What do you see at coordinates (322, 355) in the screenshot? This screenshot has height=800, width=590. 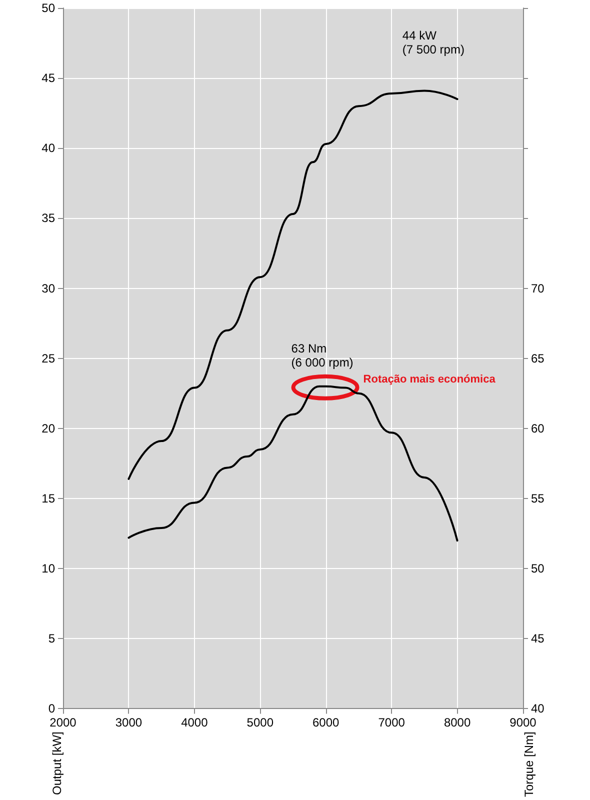 I see `annotation: 63 Nm (6 000 rpm)` at bounding box center [322, 355].